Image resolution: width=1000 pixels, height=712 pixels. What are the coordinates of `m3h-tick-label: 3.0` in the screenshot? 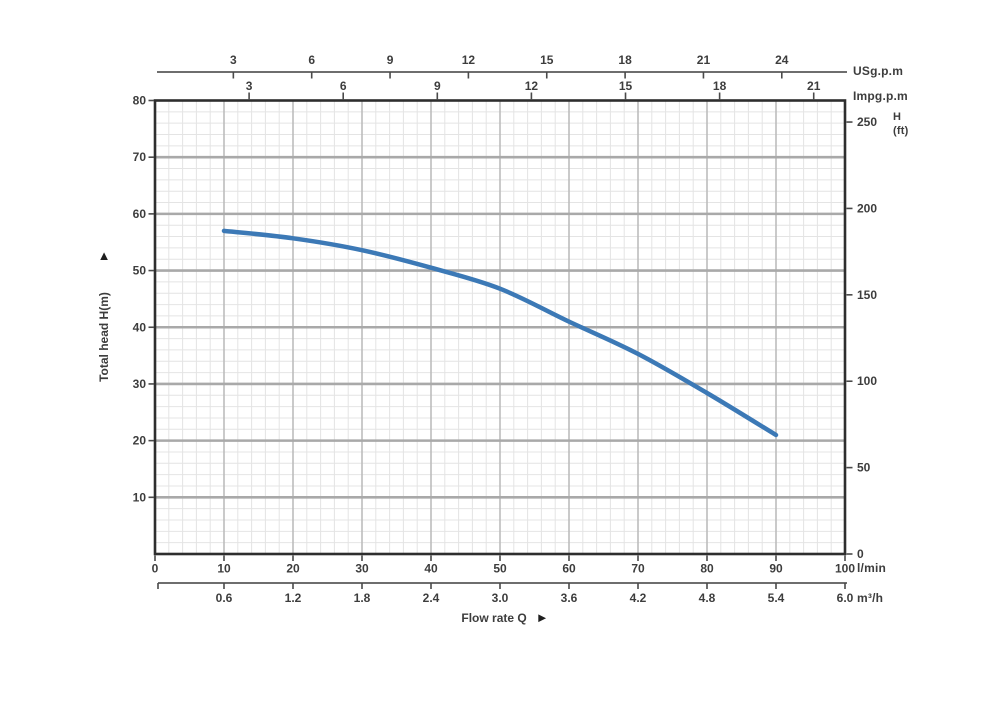 It's located at (500, 598).